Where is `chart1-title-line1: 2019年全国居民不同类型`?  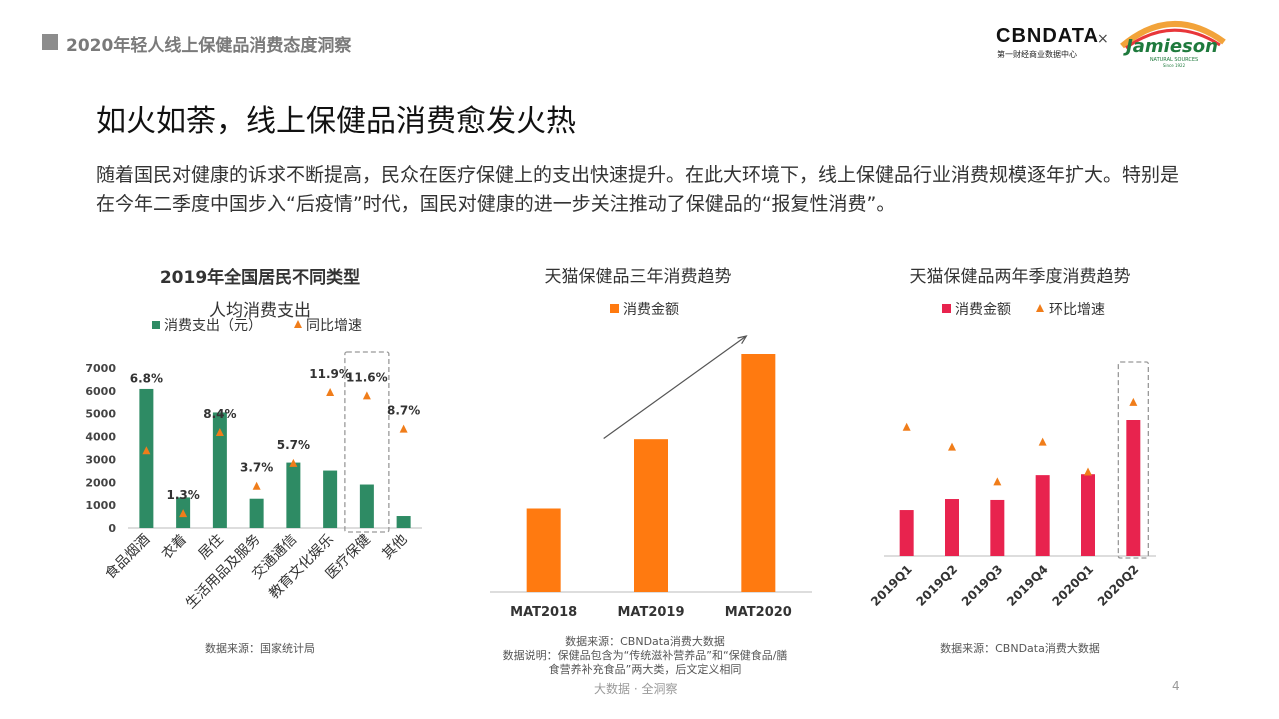 chart1-title-line1: 2019年全国居民不同类型 is located at coordinates (260, 278).